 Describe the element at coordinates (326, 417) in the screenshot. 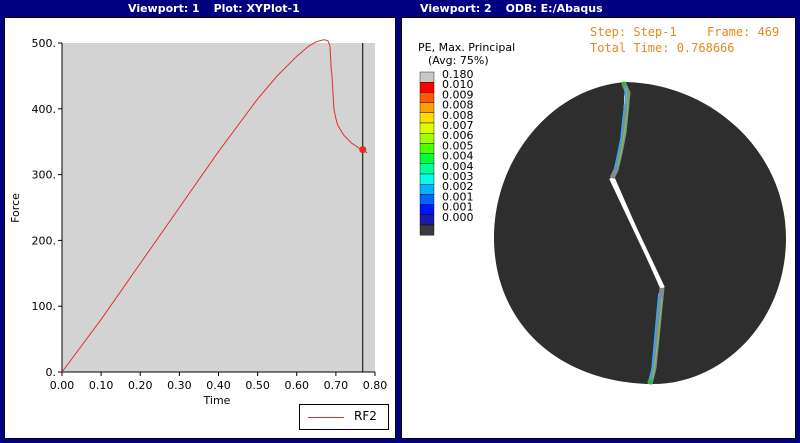

I see `legend-swatch-rf2` at that location.